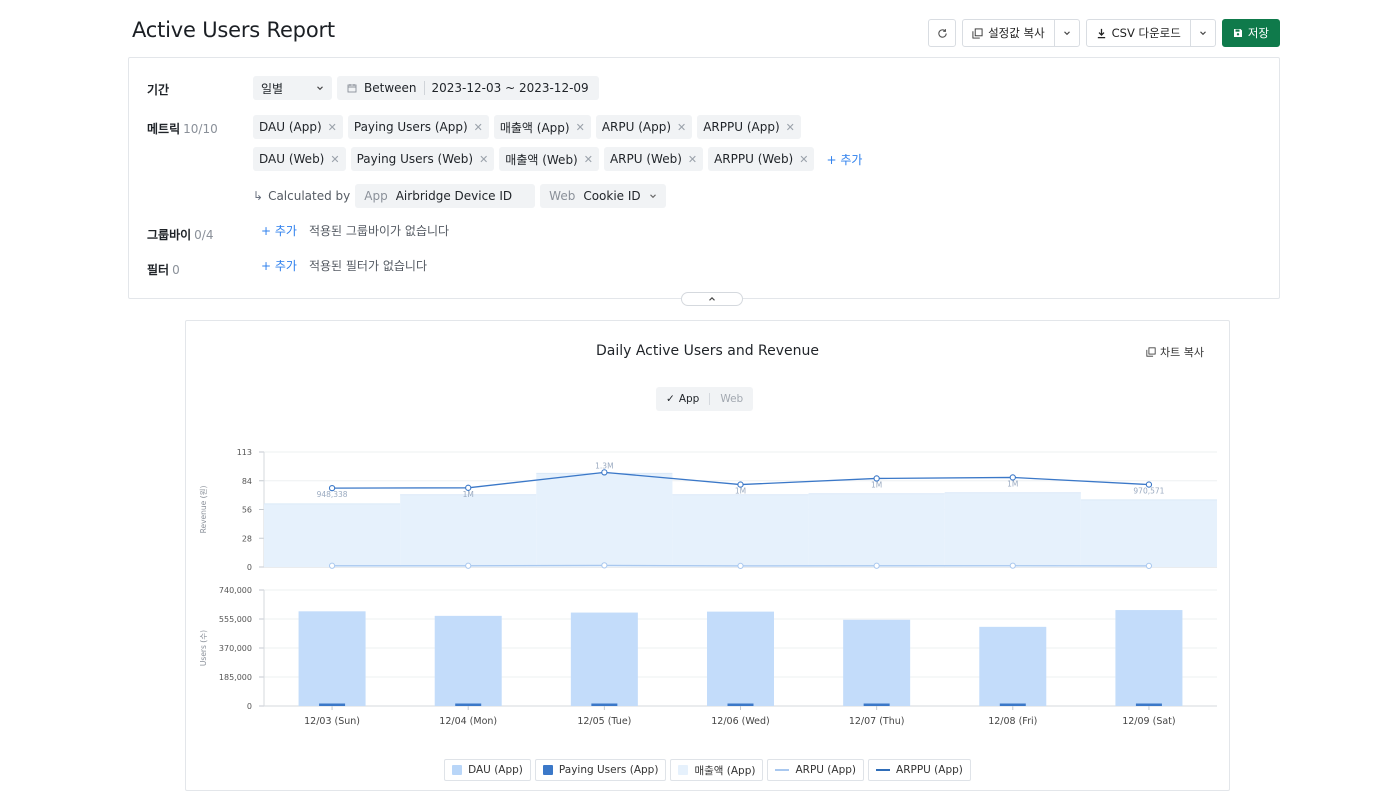 Image resolution: width=1400 pixels, height=800 pixels. I want to click on app-id-select: App Airbridge Device ID, so click(445, 196).